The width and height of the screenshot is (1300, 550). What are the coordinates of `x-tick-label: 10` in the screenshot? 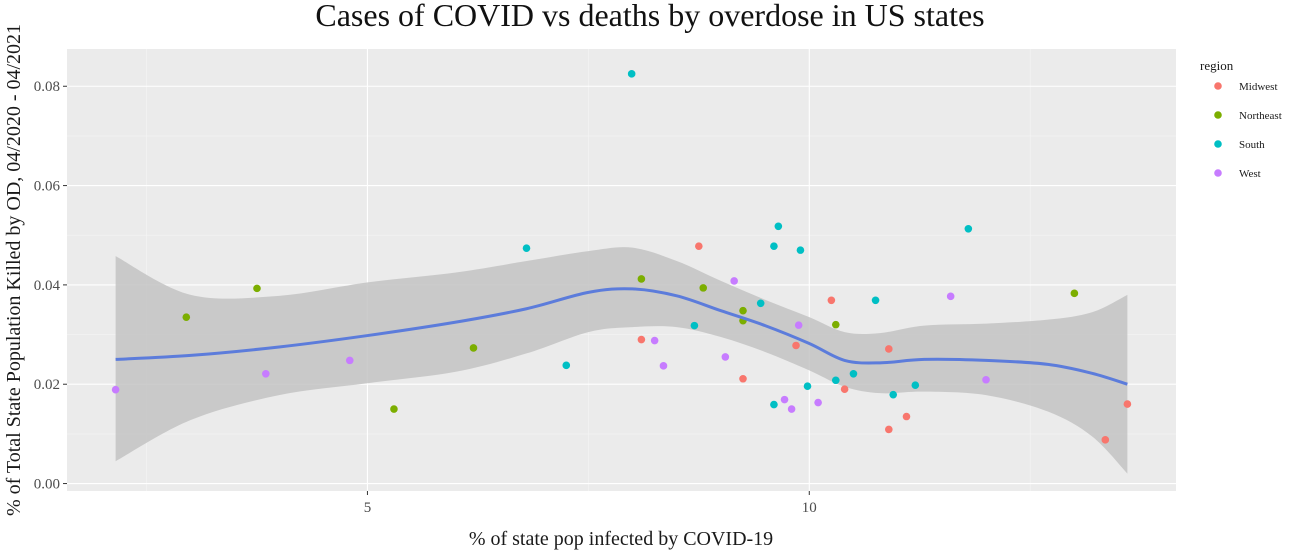 It's located at (809, 508).